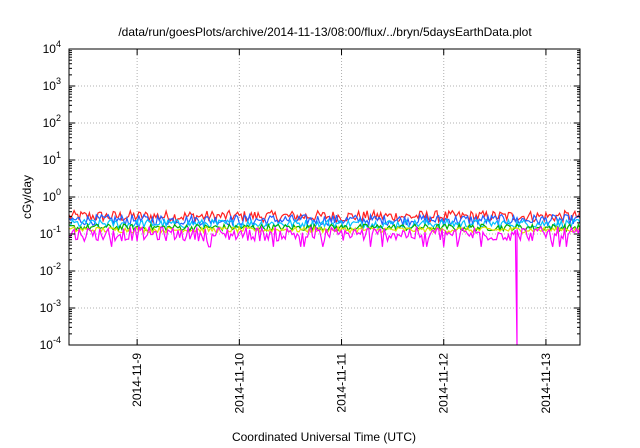 This screenshot has height=448, width=640. What do you see at coordinates (444, 383) in the screenshot?
I see `x-tick-label: 2014-11-12` at bounding box center [444, 383].